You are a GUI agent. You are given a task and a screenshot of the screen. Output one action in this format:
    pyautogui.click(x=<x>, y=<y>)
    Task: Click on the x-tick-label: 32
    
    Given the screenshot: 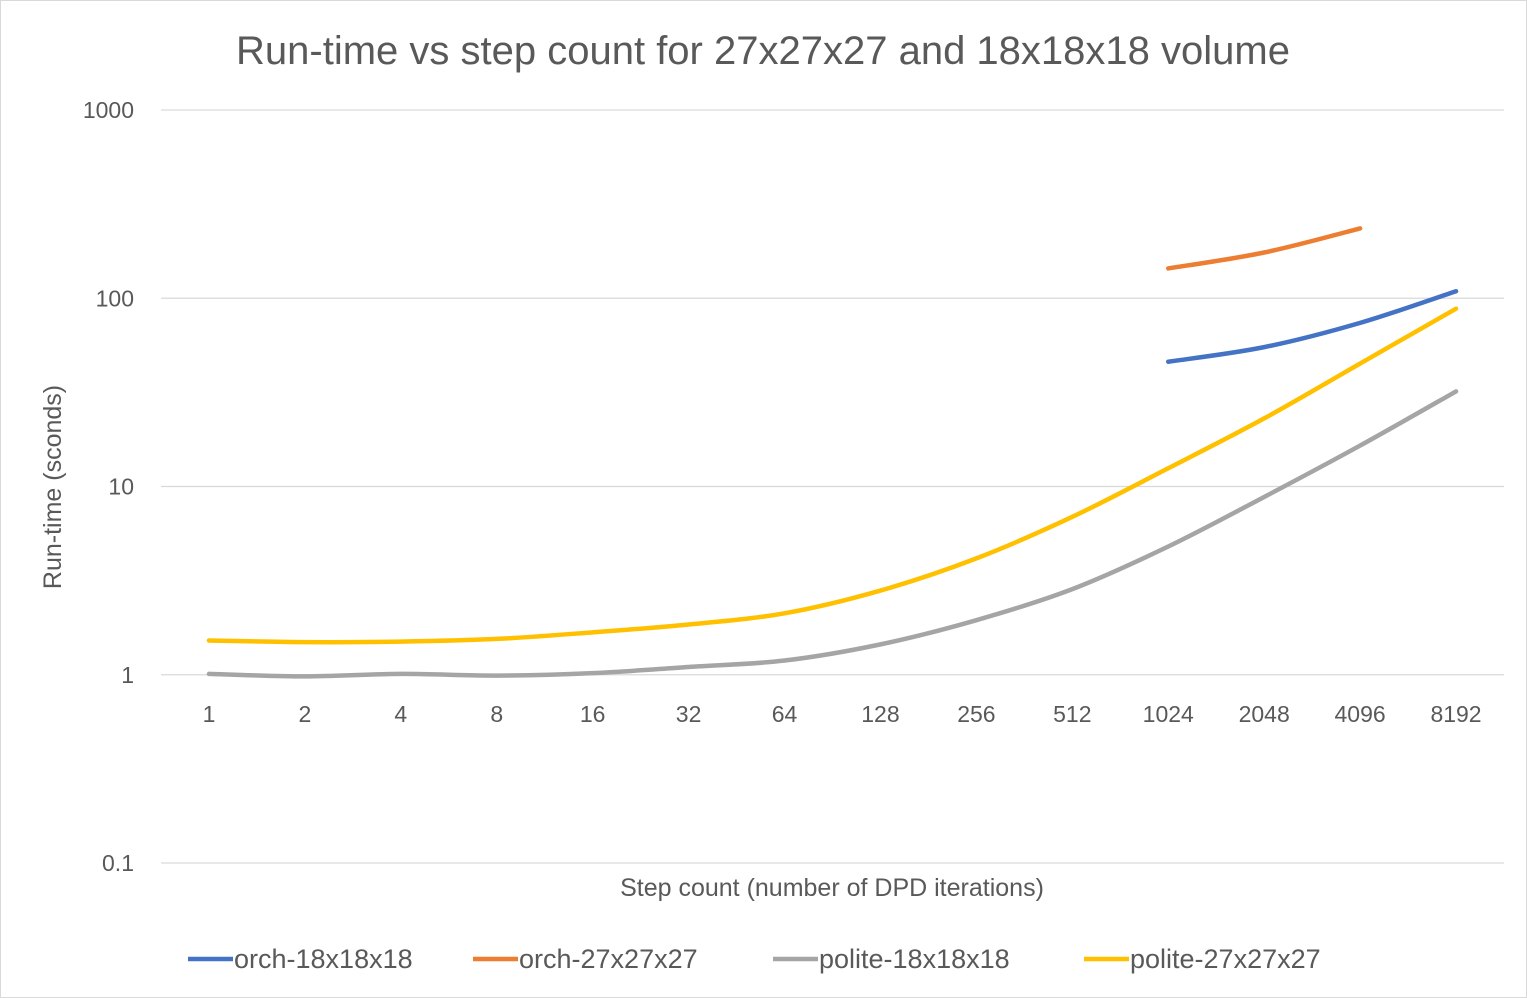 What is the action you would take?
    pyautogui.click(x=689, y=714)
    